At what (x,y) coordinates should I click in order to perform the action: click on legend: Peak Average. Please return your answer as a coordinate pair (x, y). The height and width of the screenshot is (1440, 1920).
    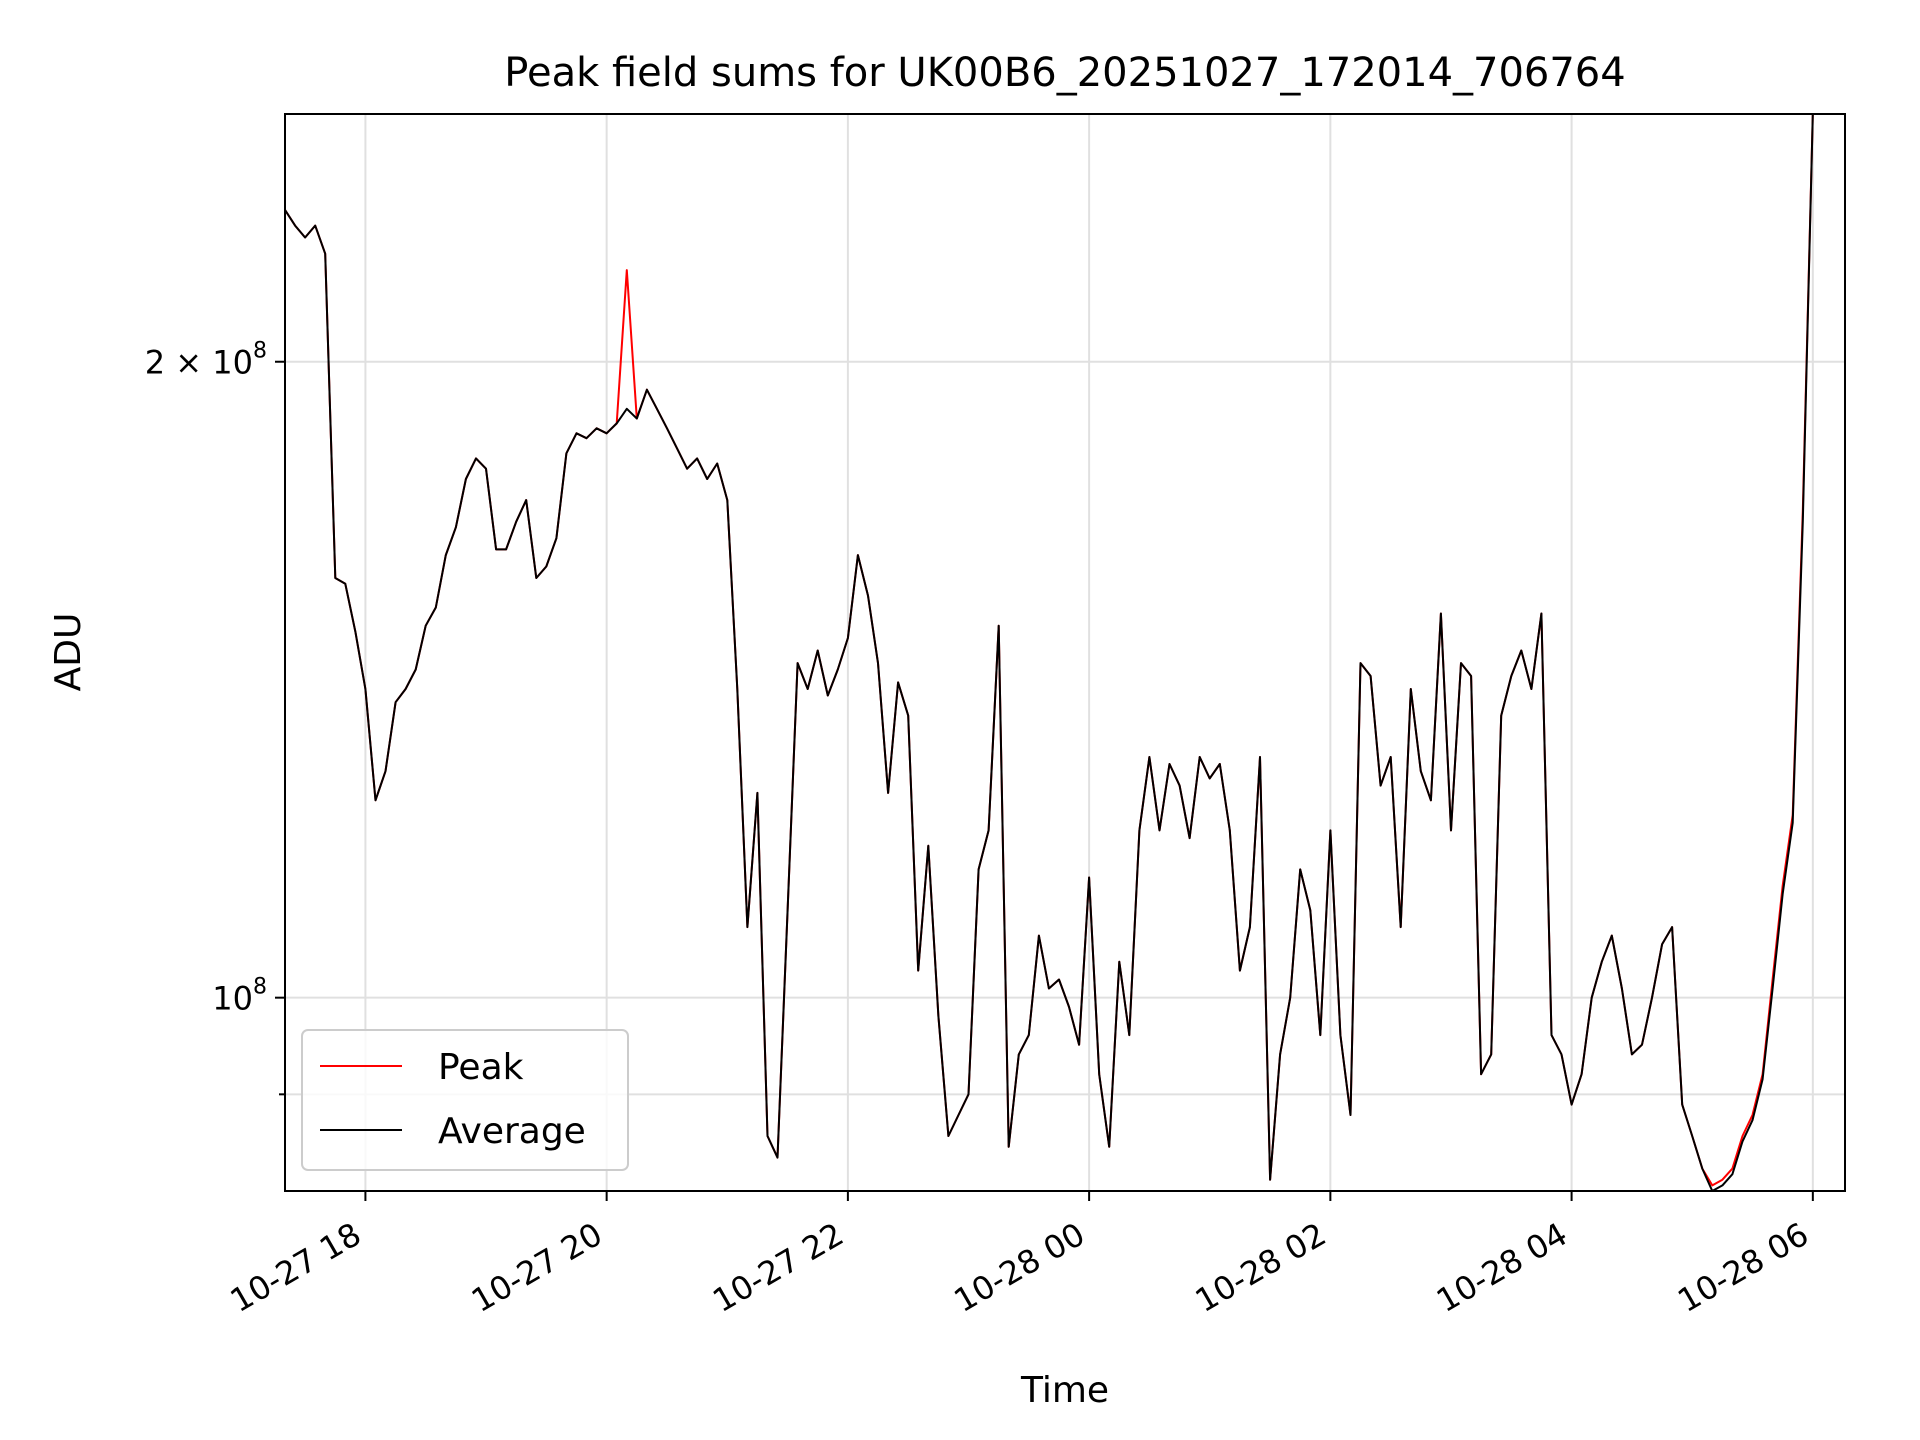
    Looking at the image, I should click on (465, 1100).